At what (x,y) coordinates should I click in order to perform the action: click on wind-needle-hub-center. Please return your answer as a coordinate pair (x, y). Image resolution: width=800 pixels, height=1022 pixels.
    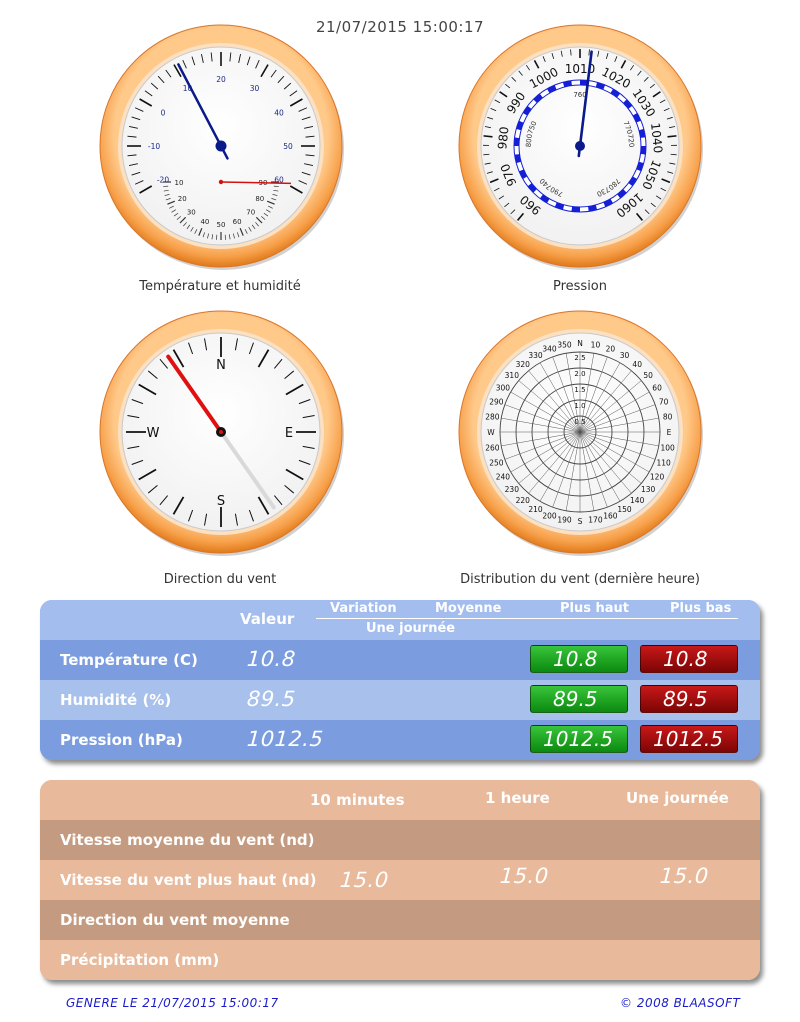
    Looking at the image, I should click on (221, 432).